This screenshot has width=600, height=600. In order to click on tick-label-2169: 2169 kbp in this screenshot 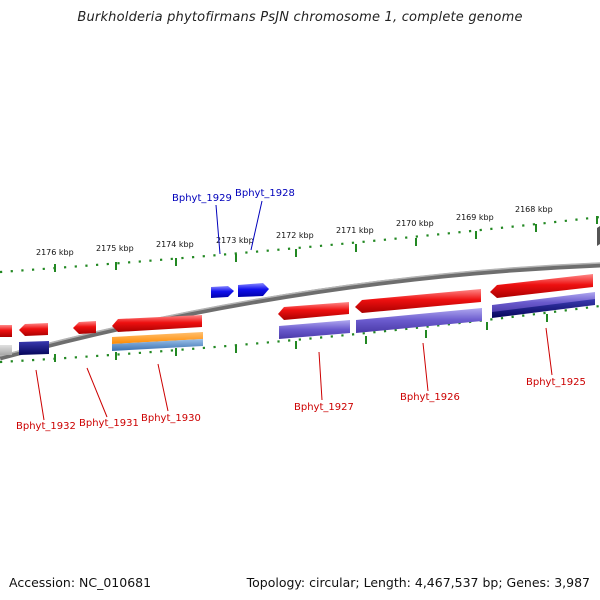, I will do `click(475, 217)`.